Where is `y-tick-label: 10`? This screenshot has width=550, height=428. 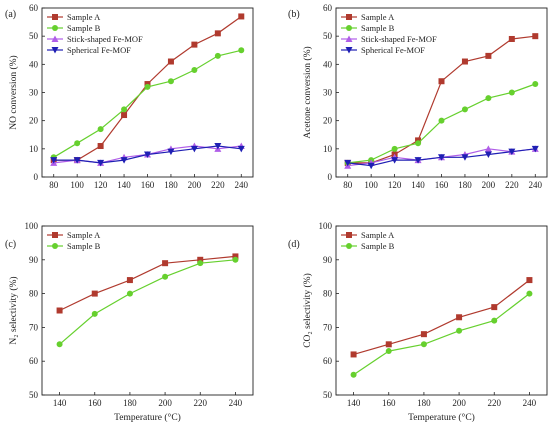 y-tick-label: 10 is located at coordinates (328, 149).